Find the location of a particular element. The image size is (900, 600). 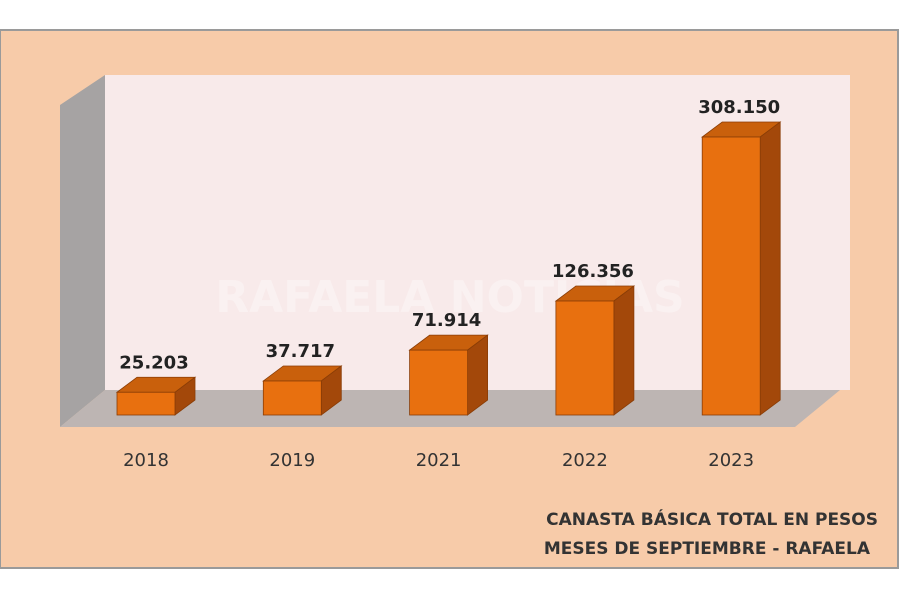

x-tick-label: 2019 is located at coordinates (292, 460).